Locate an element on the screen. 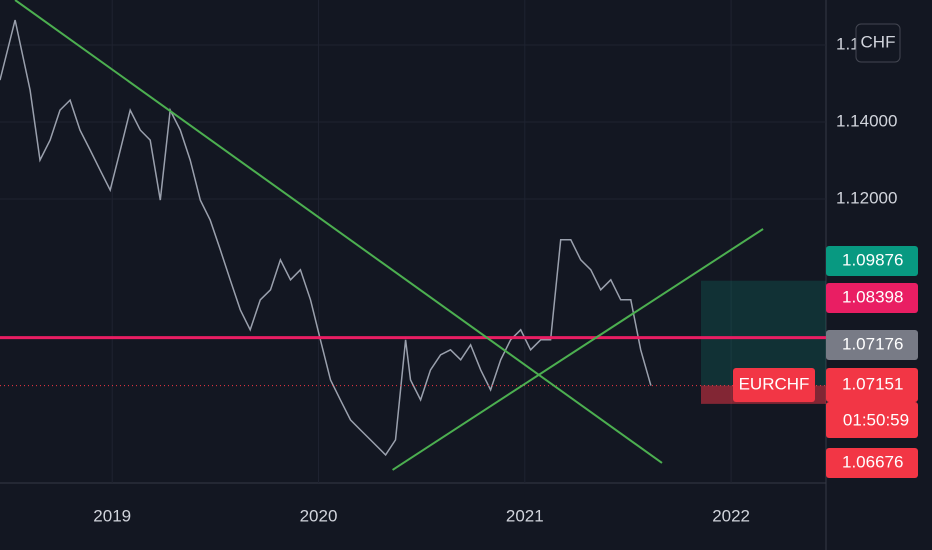 This screenshot has width=932, height=550. price-badge-label: 1.08398 is located at coordinates (872, 296).